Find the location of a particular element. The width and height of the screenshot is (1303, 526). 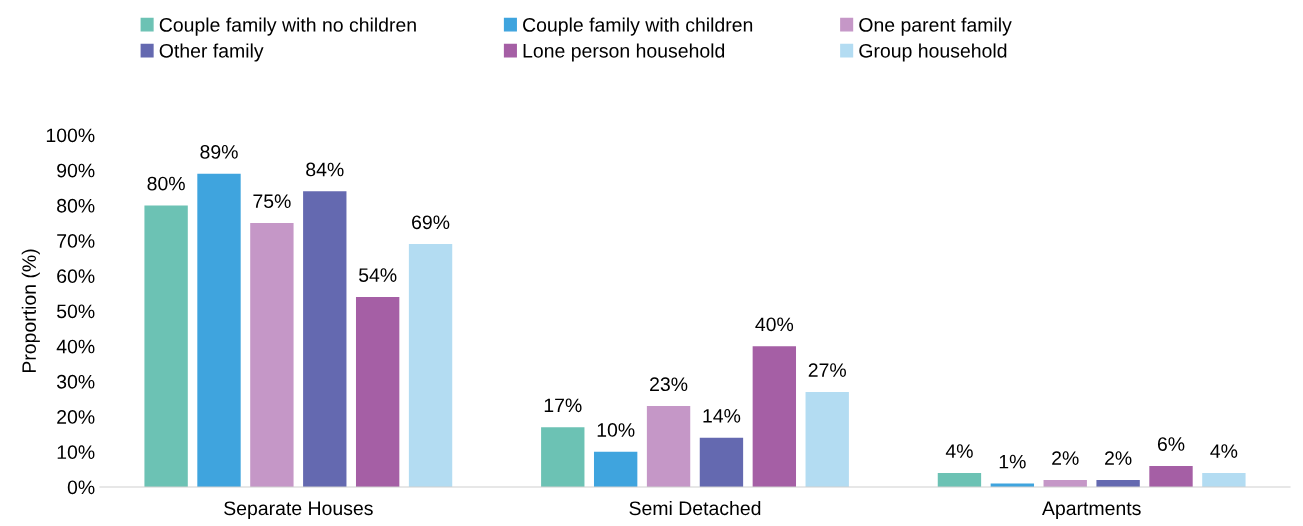

y-tick-label: 0% is located at coordinates (81, 487).